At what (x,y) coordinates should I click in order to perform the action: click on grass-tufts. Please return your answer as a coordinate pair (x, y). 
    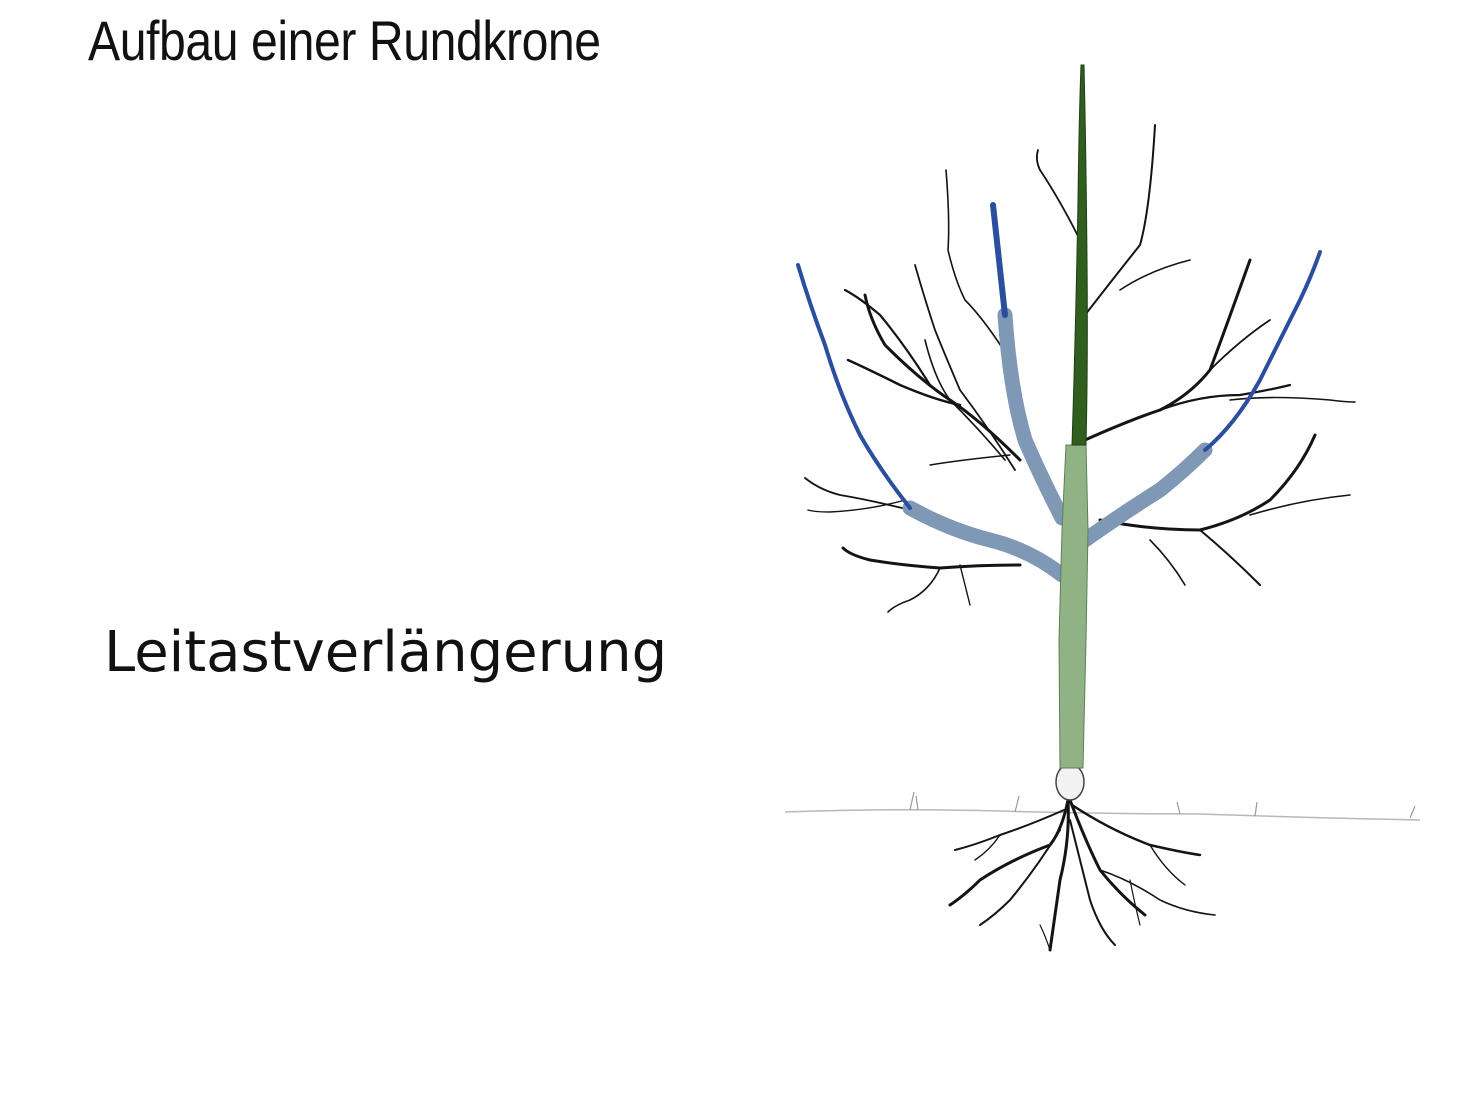
    Looking at the image, I should click on (1162, 805).